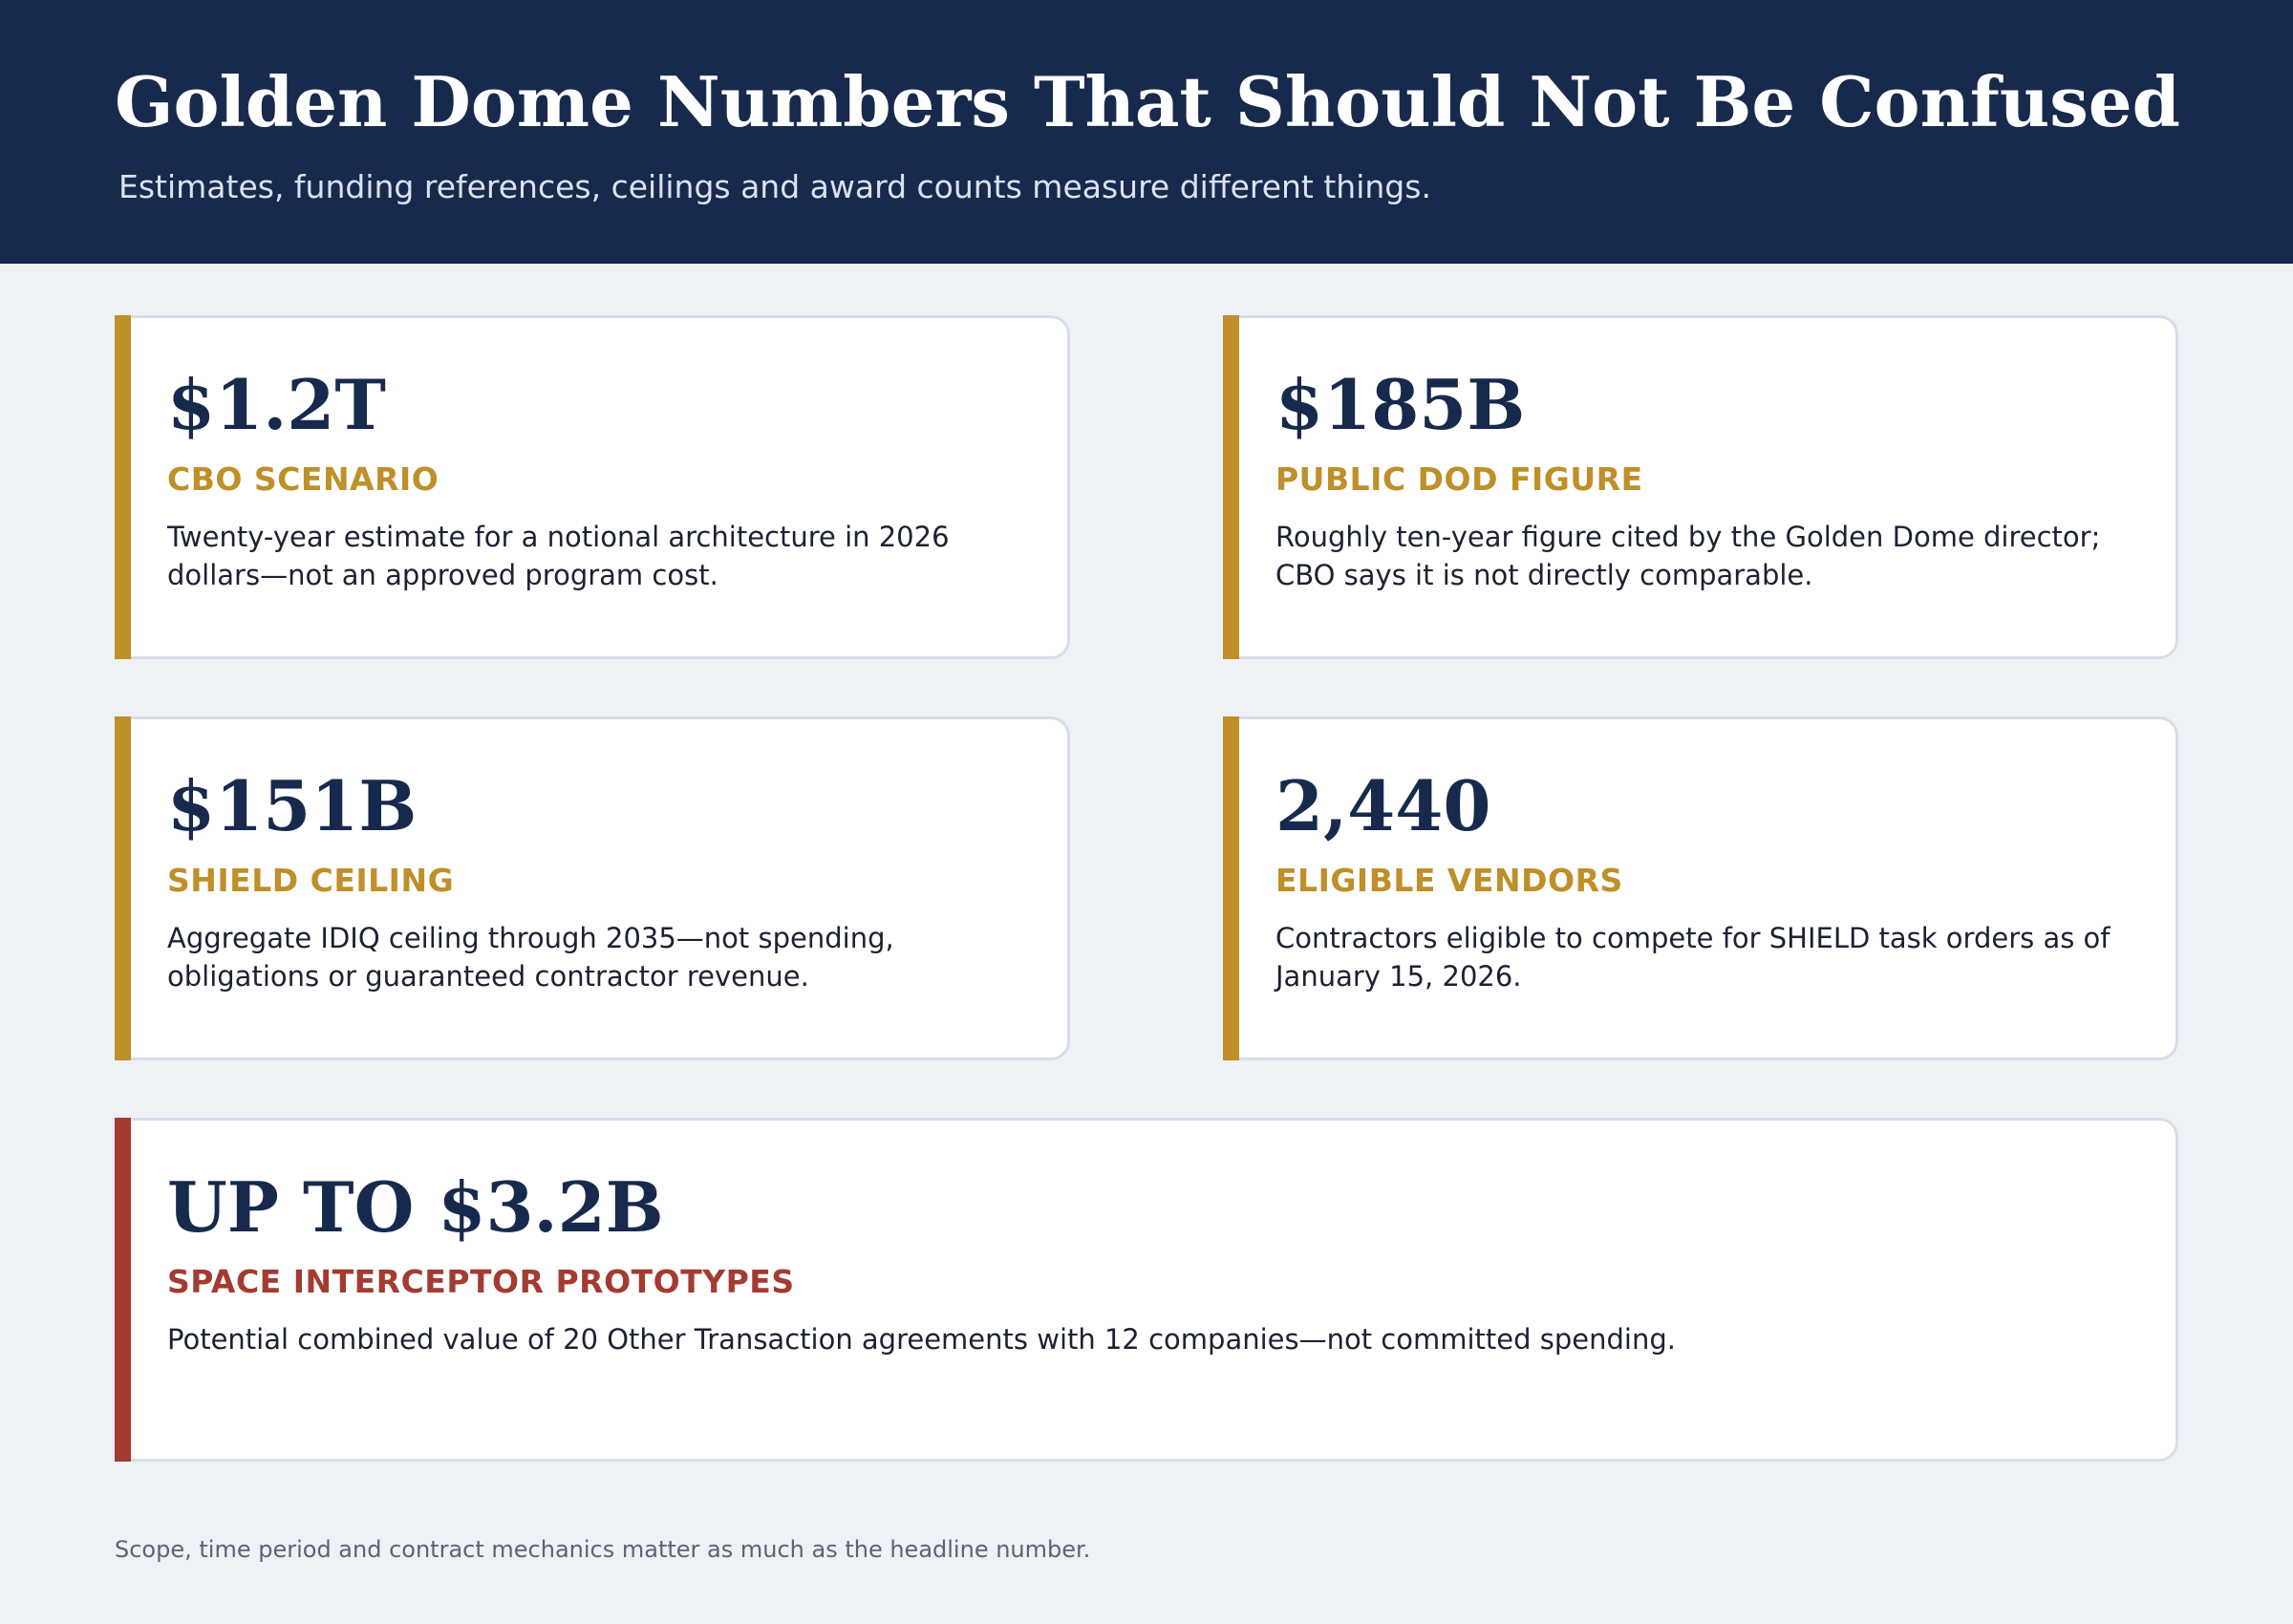  I want to click on card-label: SHIELD CEILING, so click(311, 881).